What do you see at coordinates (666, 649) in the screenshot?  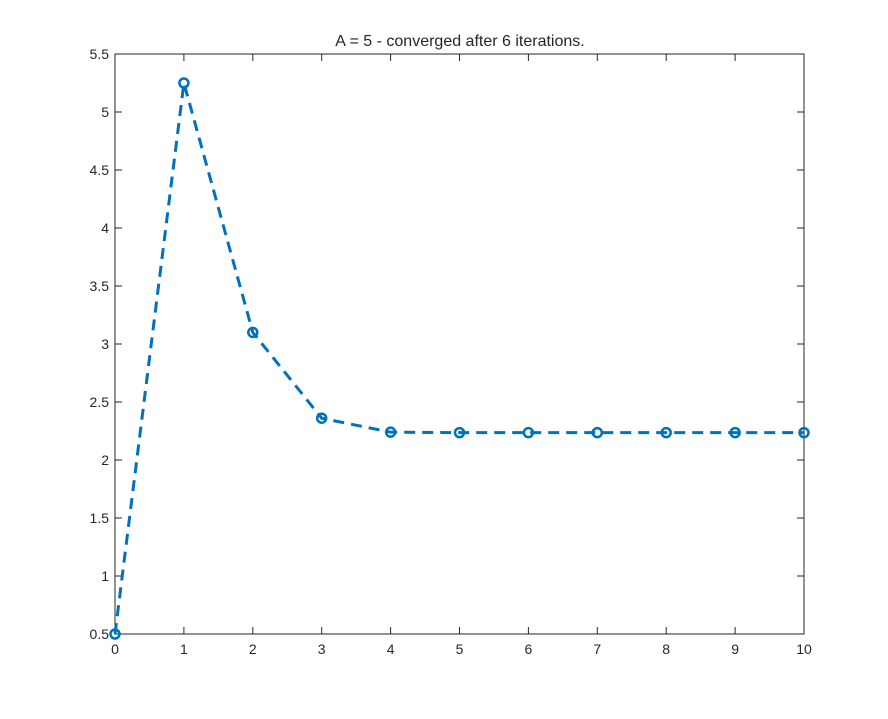 I see `x-tick-label: 8` at bounding box center [666, 649].